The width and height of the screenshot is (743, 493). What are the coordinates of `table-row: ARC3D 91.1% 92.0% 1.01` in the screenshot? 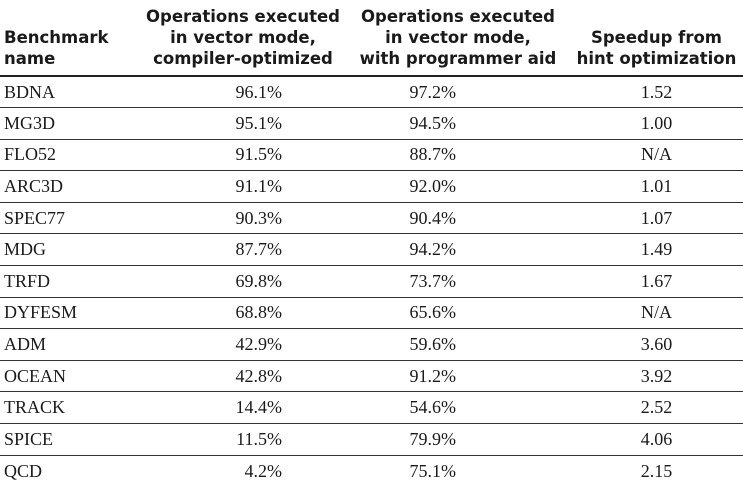 It's located at (371, 186).